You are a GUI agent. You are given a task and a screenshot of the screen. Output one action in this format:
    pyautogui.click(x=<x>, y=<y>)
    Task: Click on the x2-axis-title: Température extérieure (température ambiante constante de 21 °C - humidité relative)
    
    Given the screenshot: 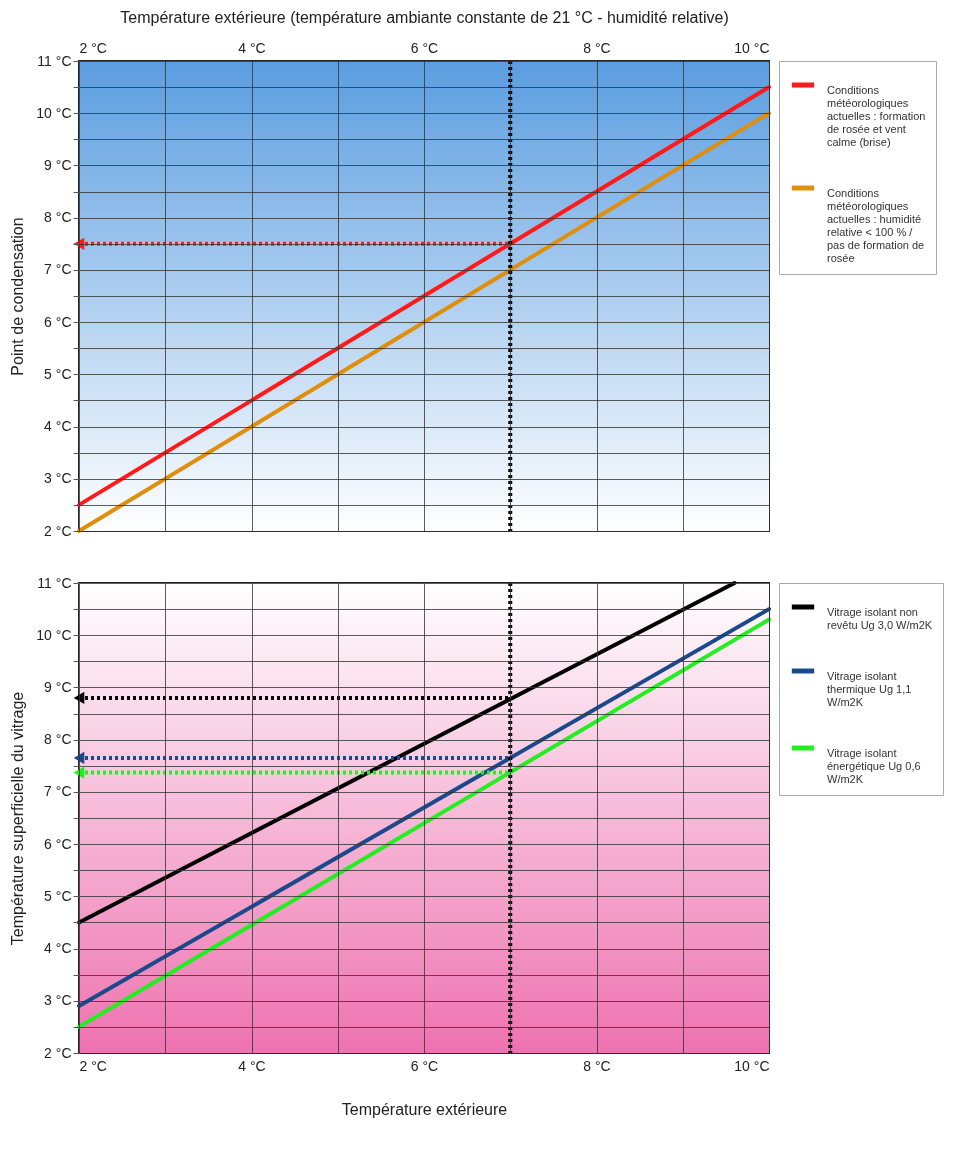 What is the action you would take?
    pyautogui.click(x=424, y=17)
    